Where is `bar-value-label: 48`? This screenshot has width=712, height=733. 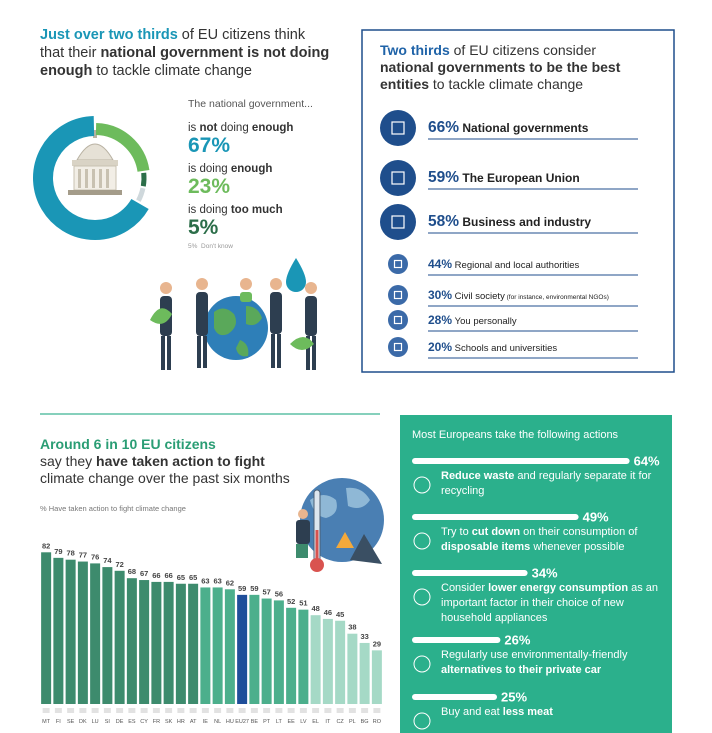 bar-value-label: 48 is located at coordinates (315, 608).